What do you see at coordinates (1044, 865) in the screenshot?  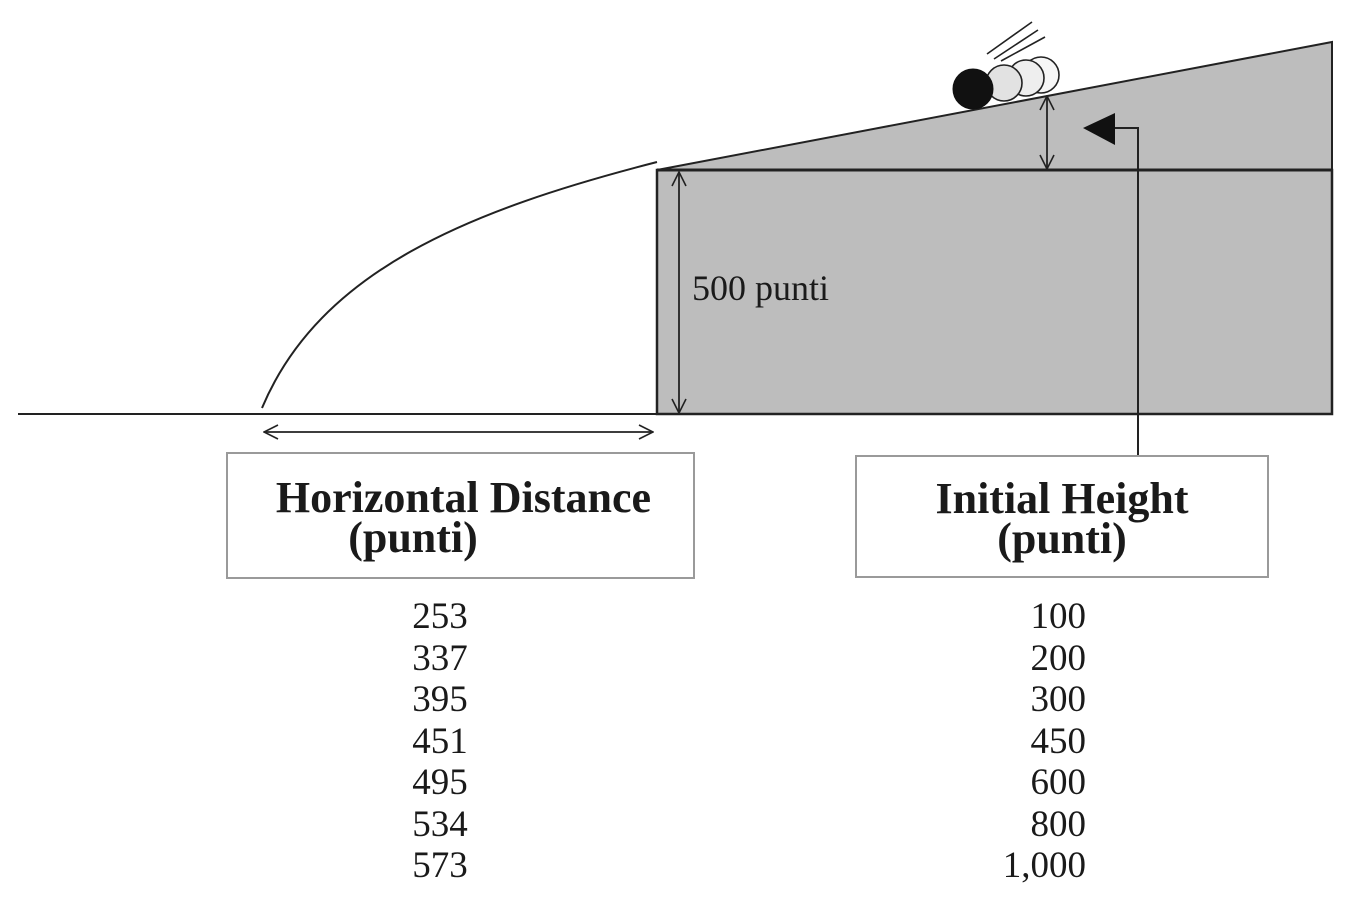 I see `height-value: 1,000` at bounding box center [1044, 865].